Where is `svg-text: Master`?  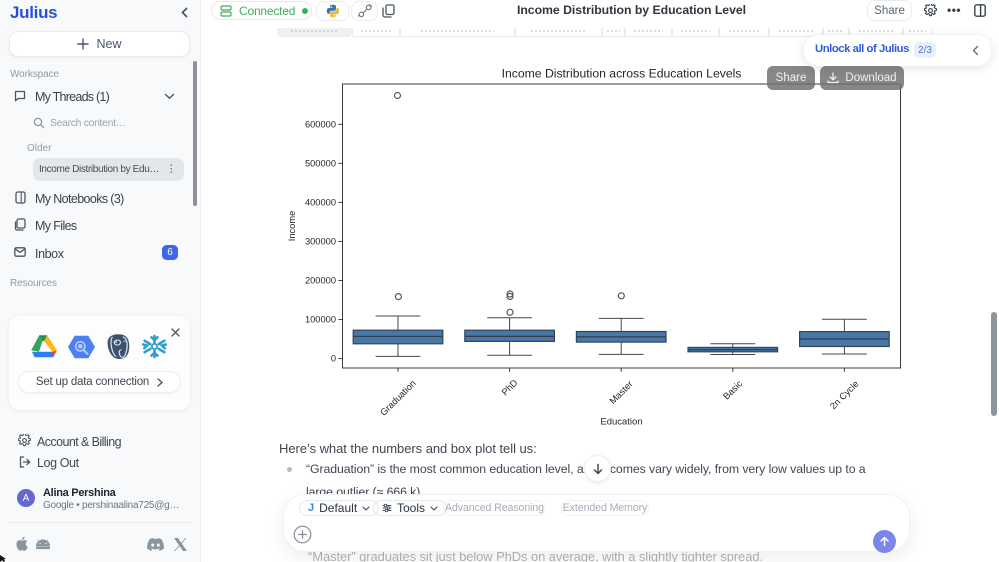 svg-text: Master is located at coordinates (621, 392).